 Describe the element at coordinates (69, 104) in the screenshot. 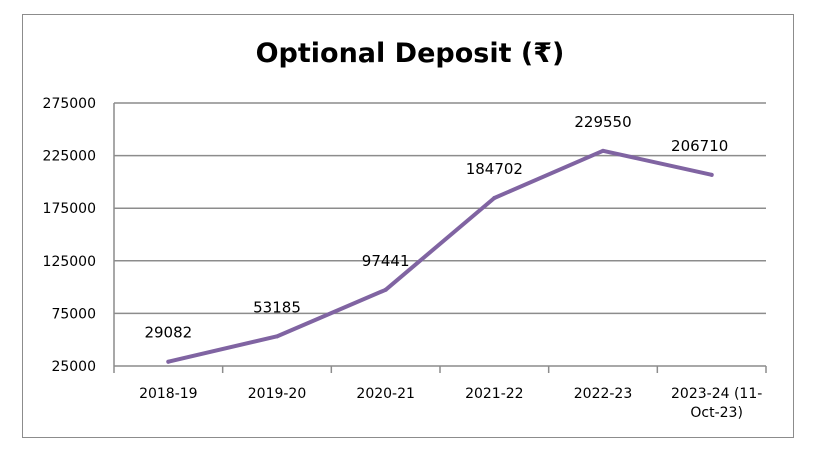

I see `y-tick-label: 275000` at that location.